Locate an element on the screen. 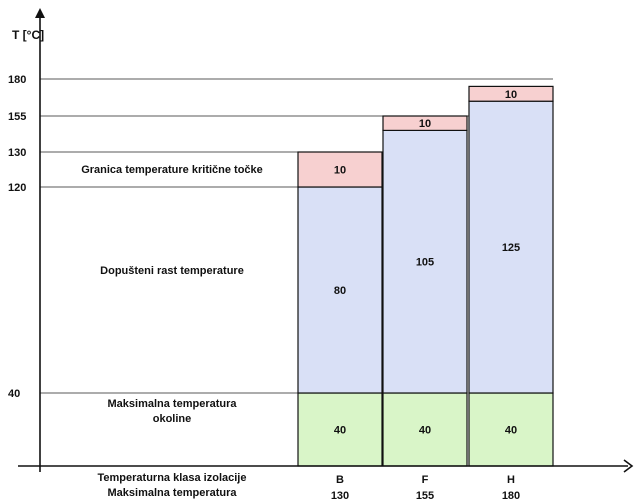 The image size is (636, 504). segment-label-F-1: 105 is located at coordinates (425, 263).